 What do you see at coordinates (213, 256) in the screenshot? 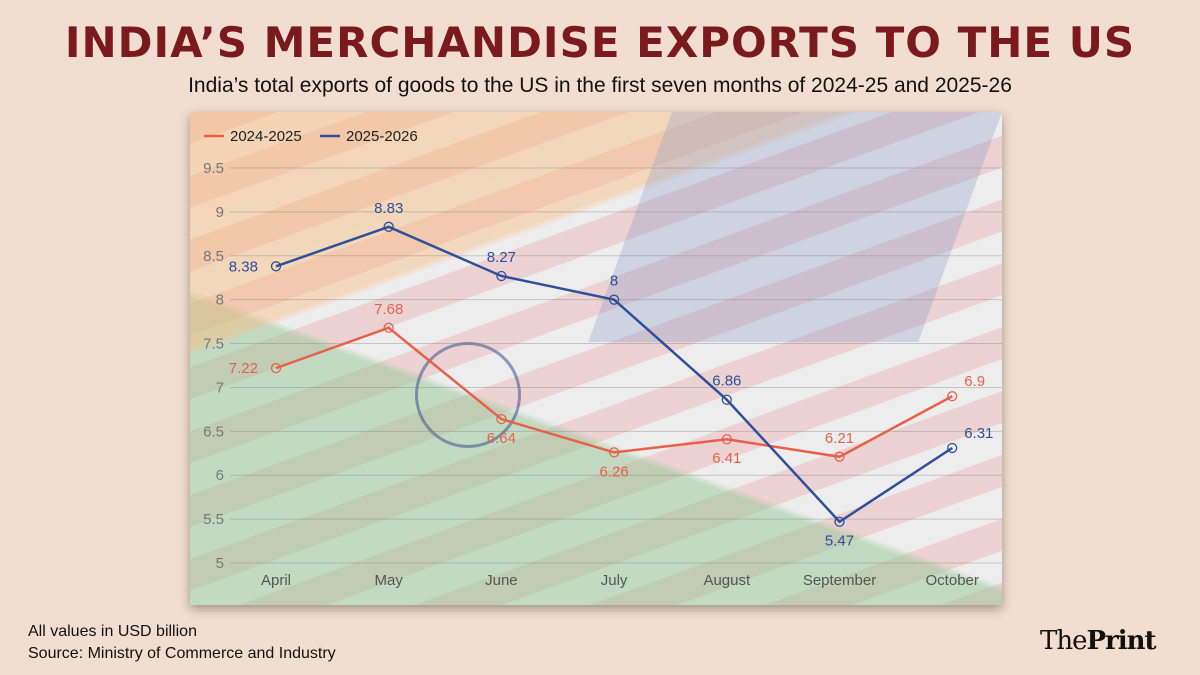
I see `y-tick-label: 8.5` at bounding box center [213, 256].